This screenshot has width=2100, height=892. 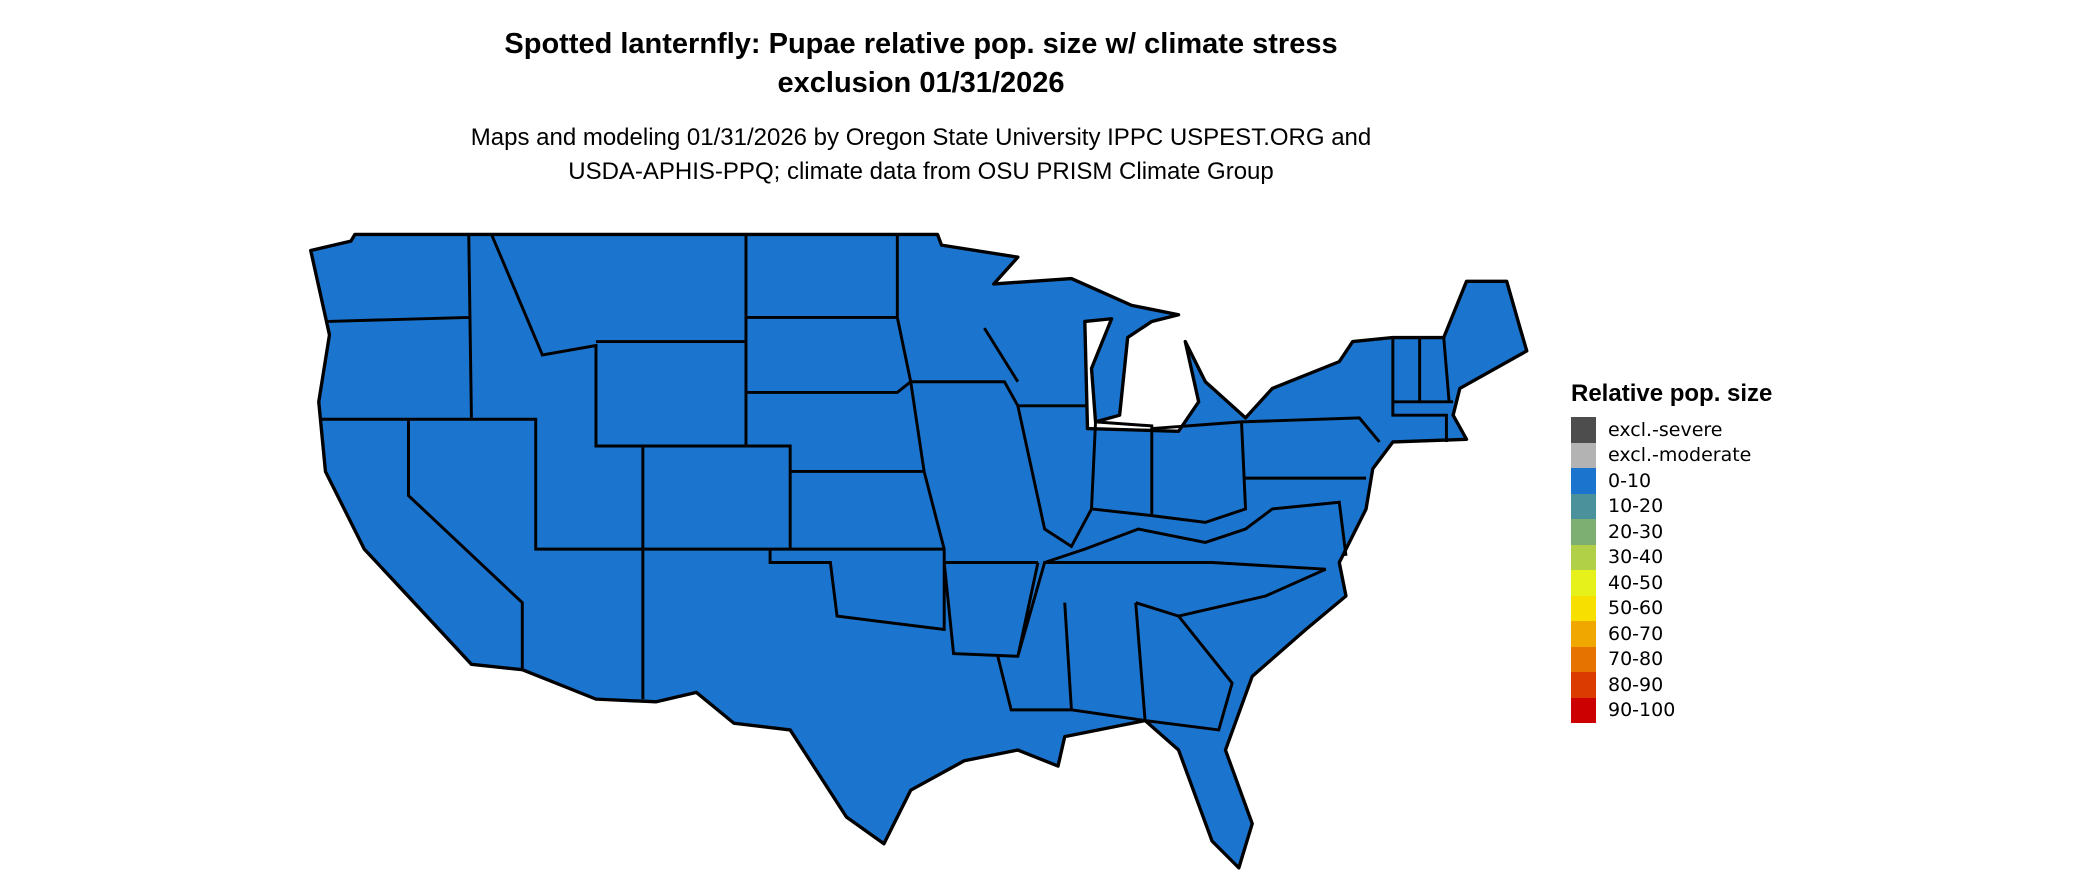 What do you see at coordinates (1636, 608) in the screenshot?
I see `legend-label: 50-60` at bounding box center [1636, 608].